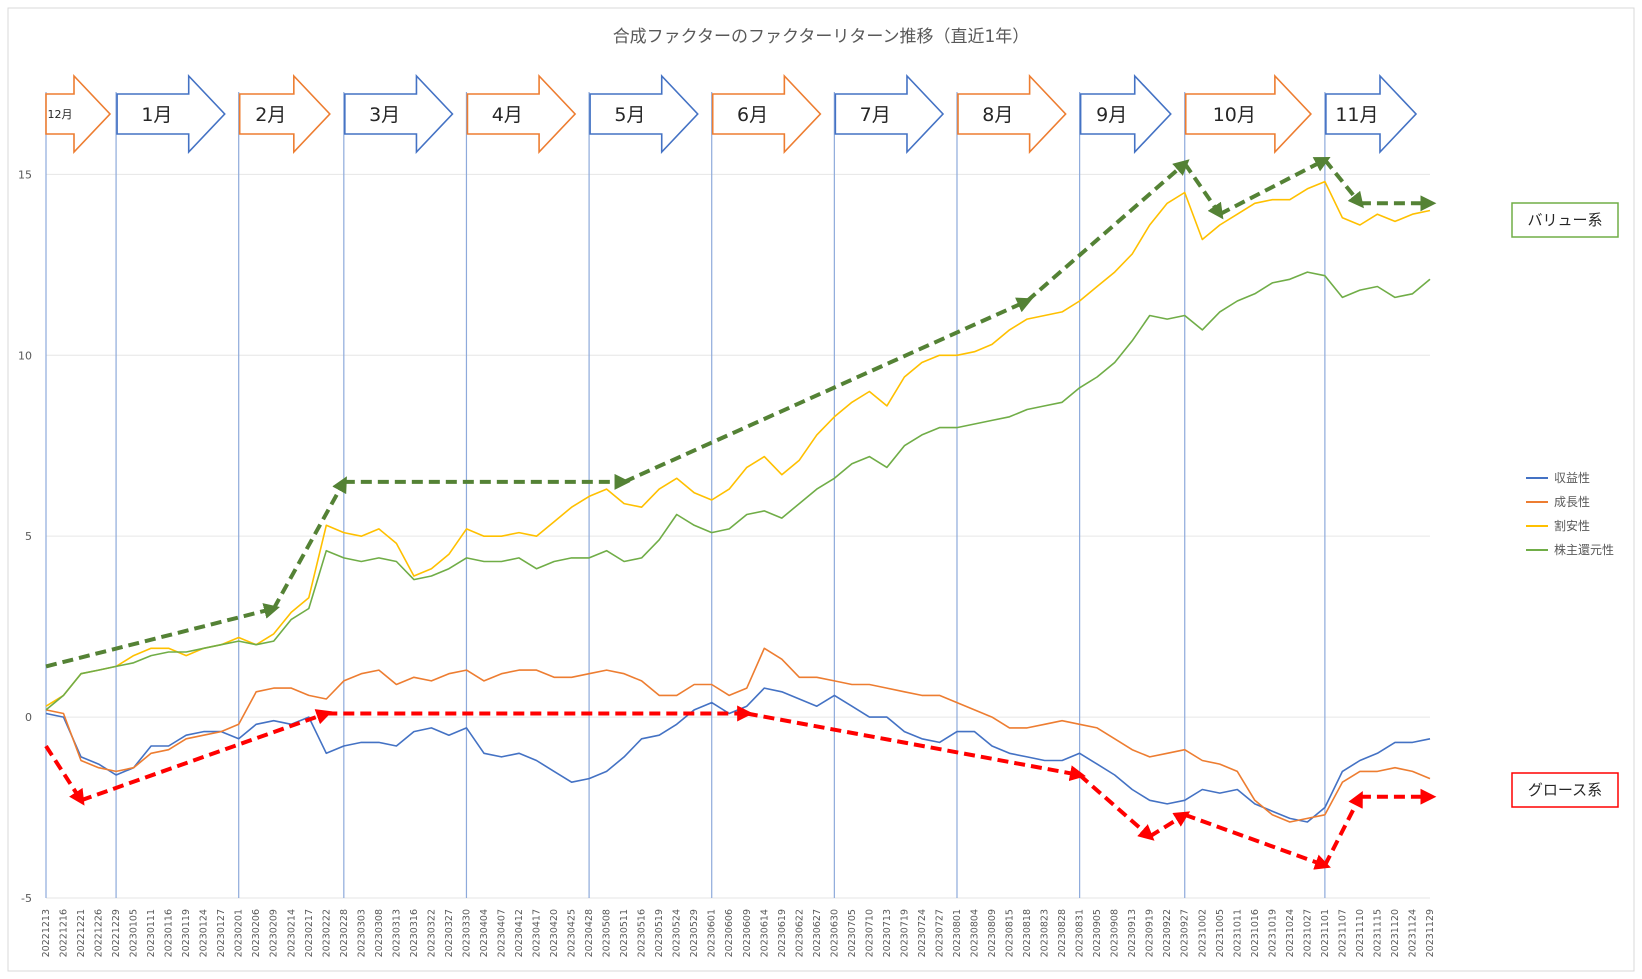 The image size is (1642, 979). What do you see at coordinates (677, 933) in the screenshot?
I see `x-tick-label: 20230524` at bounding box center [677, 933].